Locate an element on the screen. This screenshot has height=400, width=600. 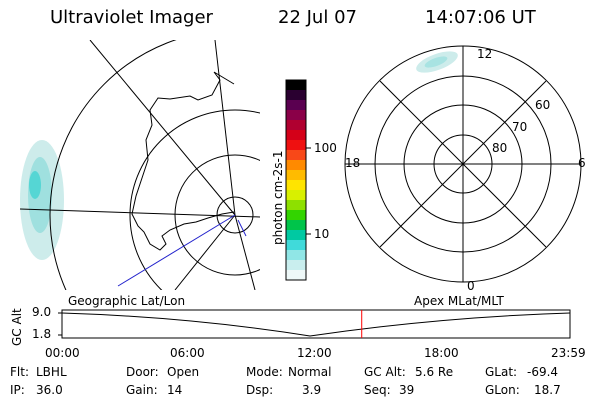
geo-coastline is located at coordinates (183, 161).